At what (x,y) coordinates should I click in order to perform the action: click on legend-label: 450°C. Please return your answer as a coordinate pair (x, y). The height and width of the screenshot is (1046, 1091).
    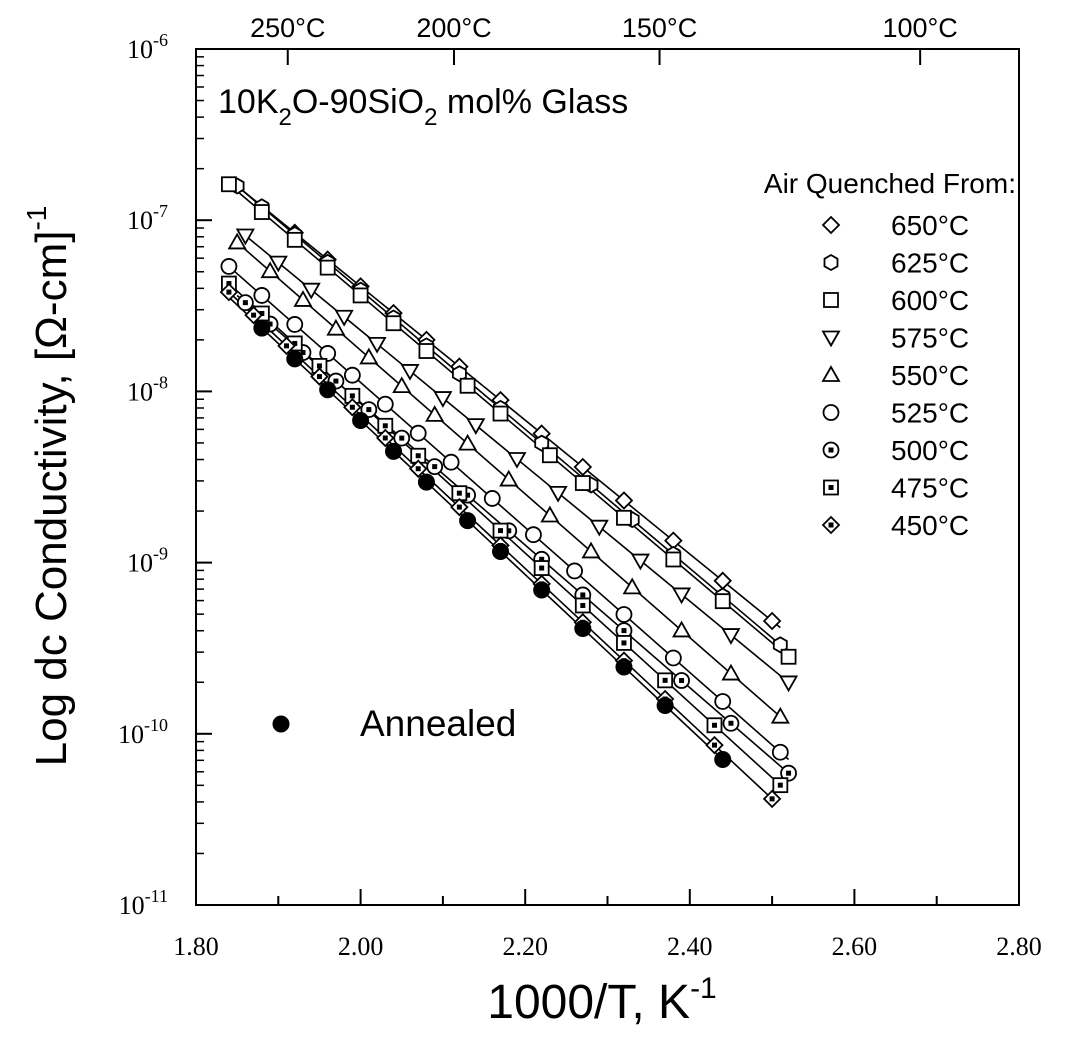
    Looking at the image, I should click on (930, 525).